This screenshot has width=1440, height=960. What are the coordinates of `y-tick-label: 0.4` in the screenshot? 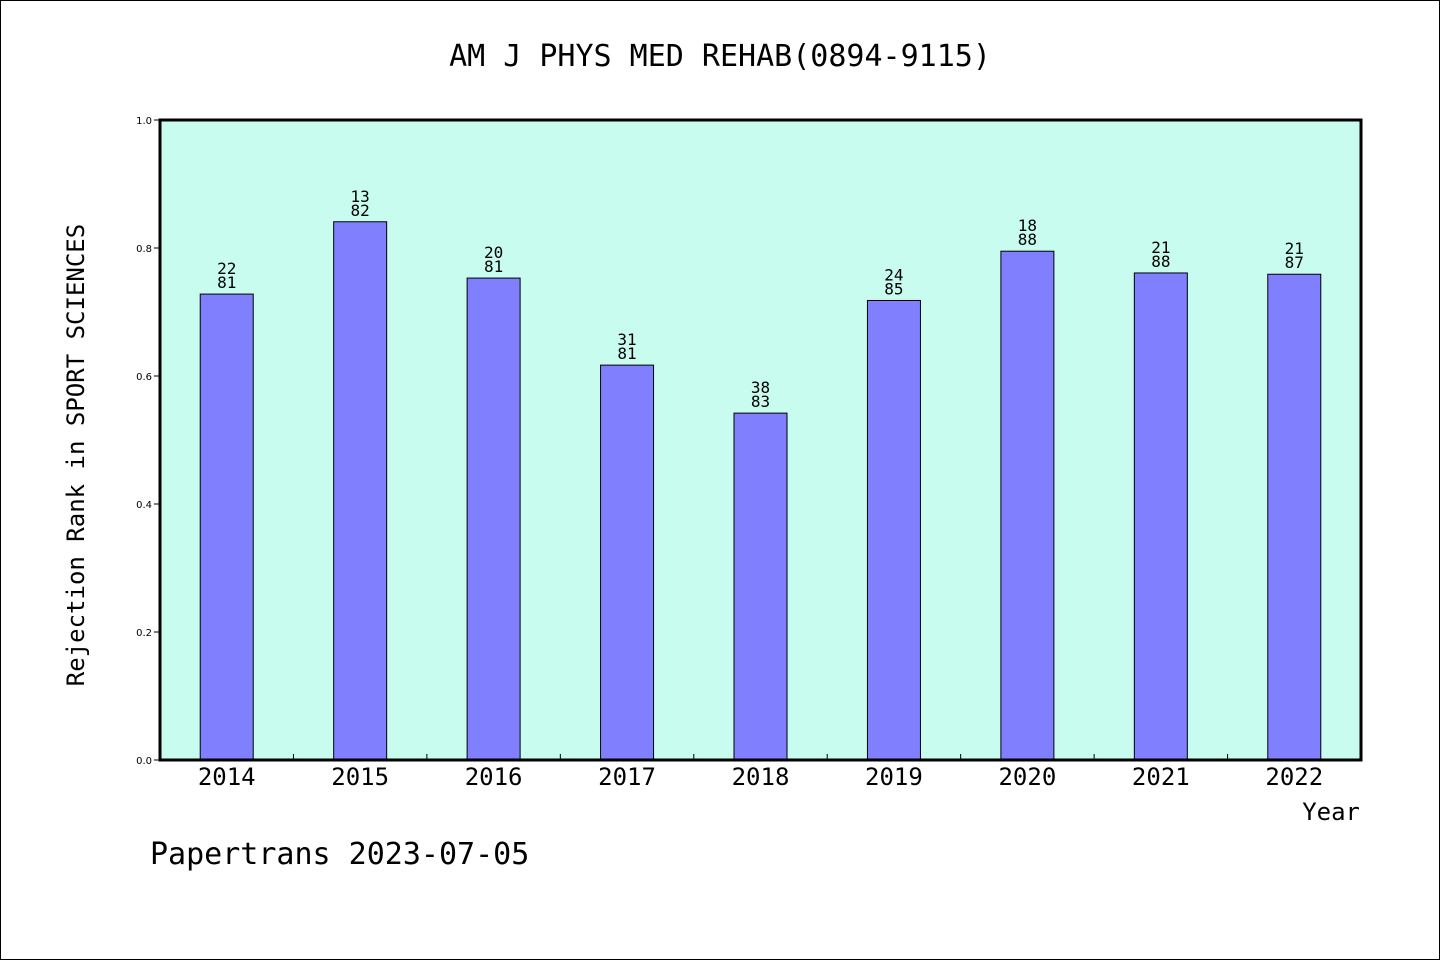 It's located at (144, 505).